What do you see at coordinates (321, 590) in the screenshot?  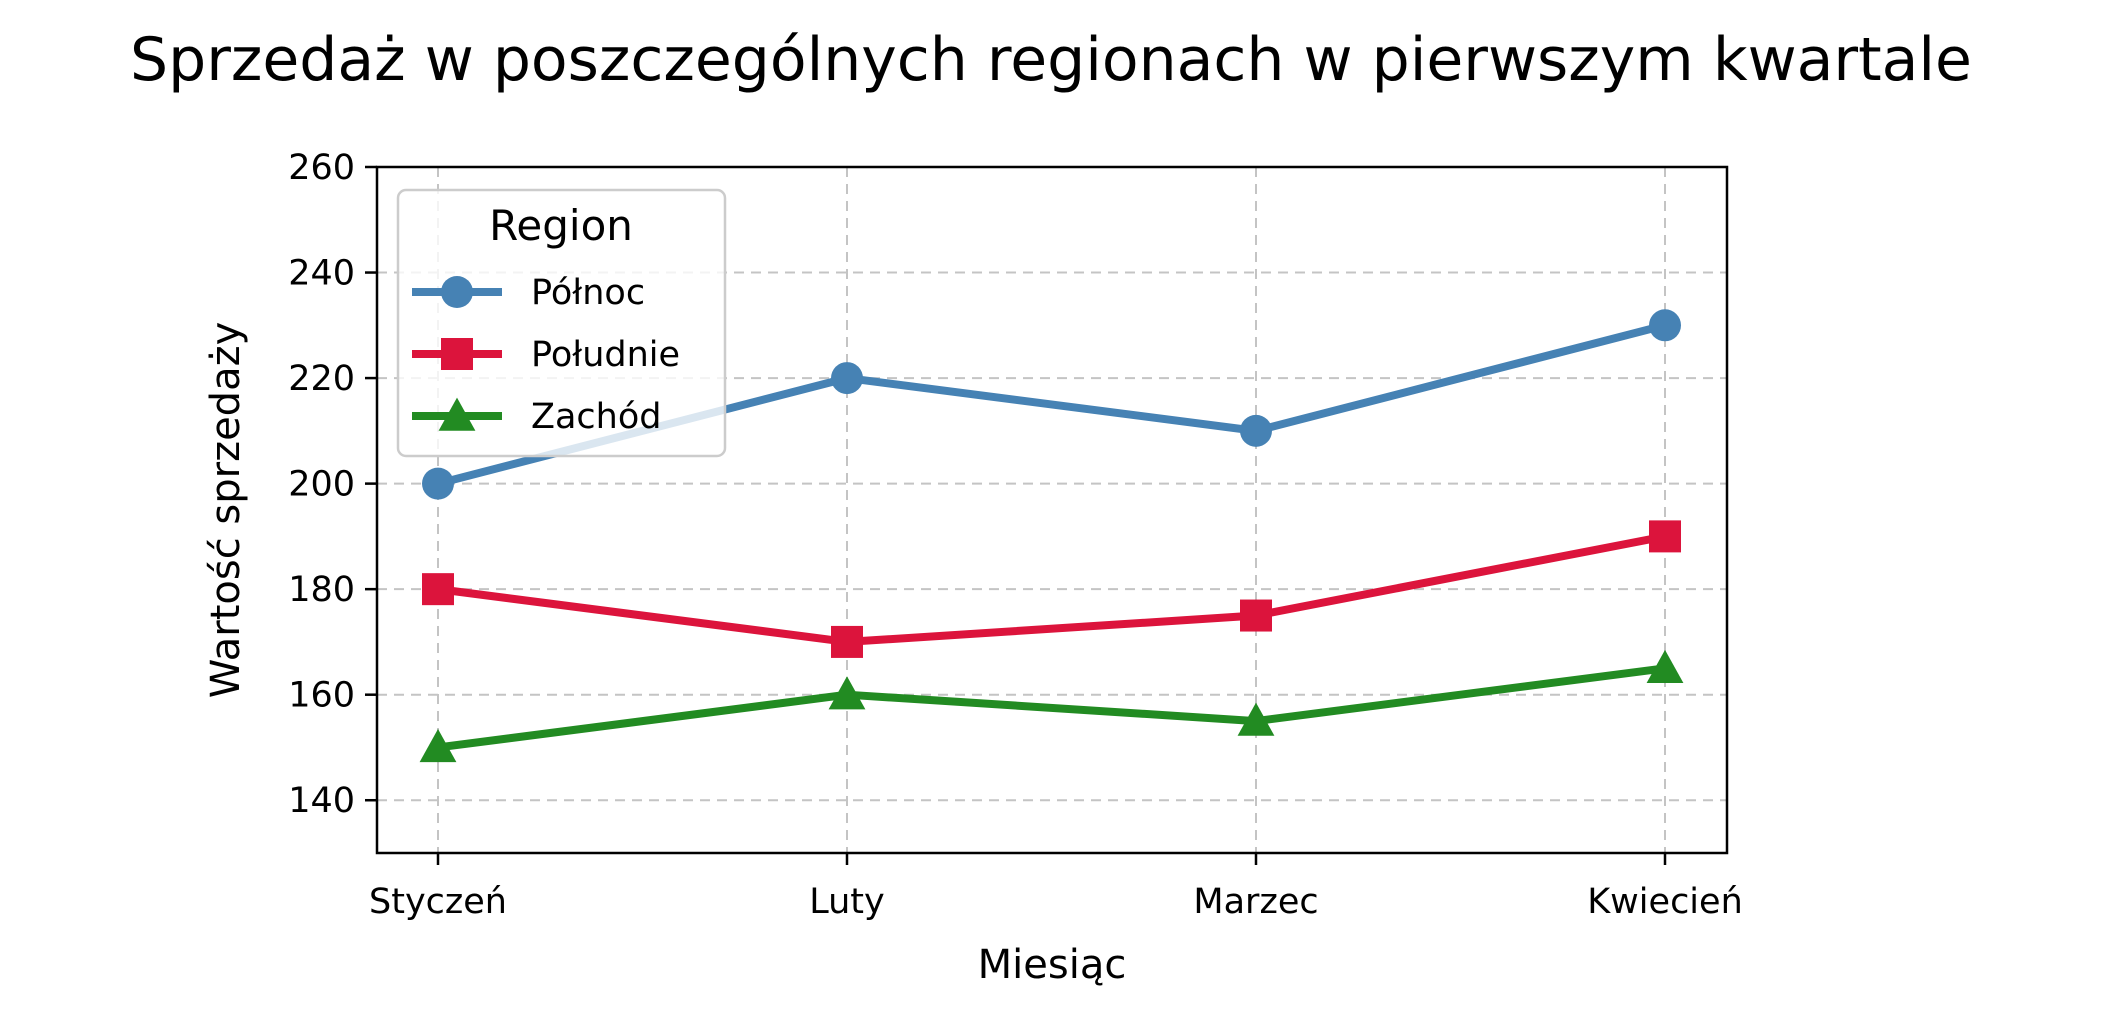 I see `y-tick-label: 180` at bounding box center [321, 590].